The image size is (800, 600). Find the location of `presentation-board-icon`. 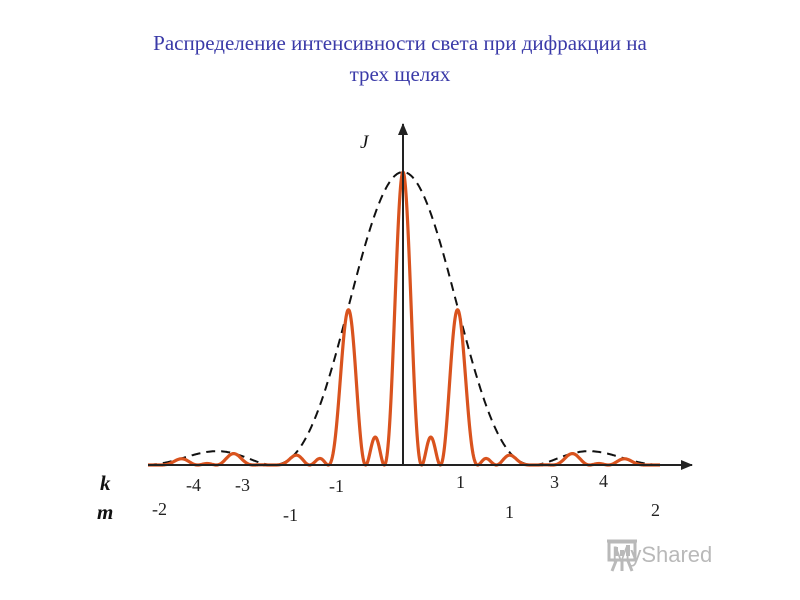

presentation-board-icon is located at coordinates (622, 555).